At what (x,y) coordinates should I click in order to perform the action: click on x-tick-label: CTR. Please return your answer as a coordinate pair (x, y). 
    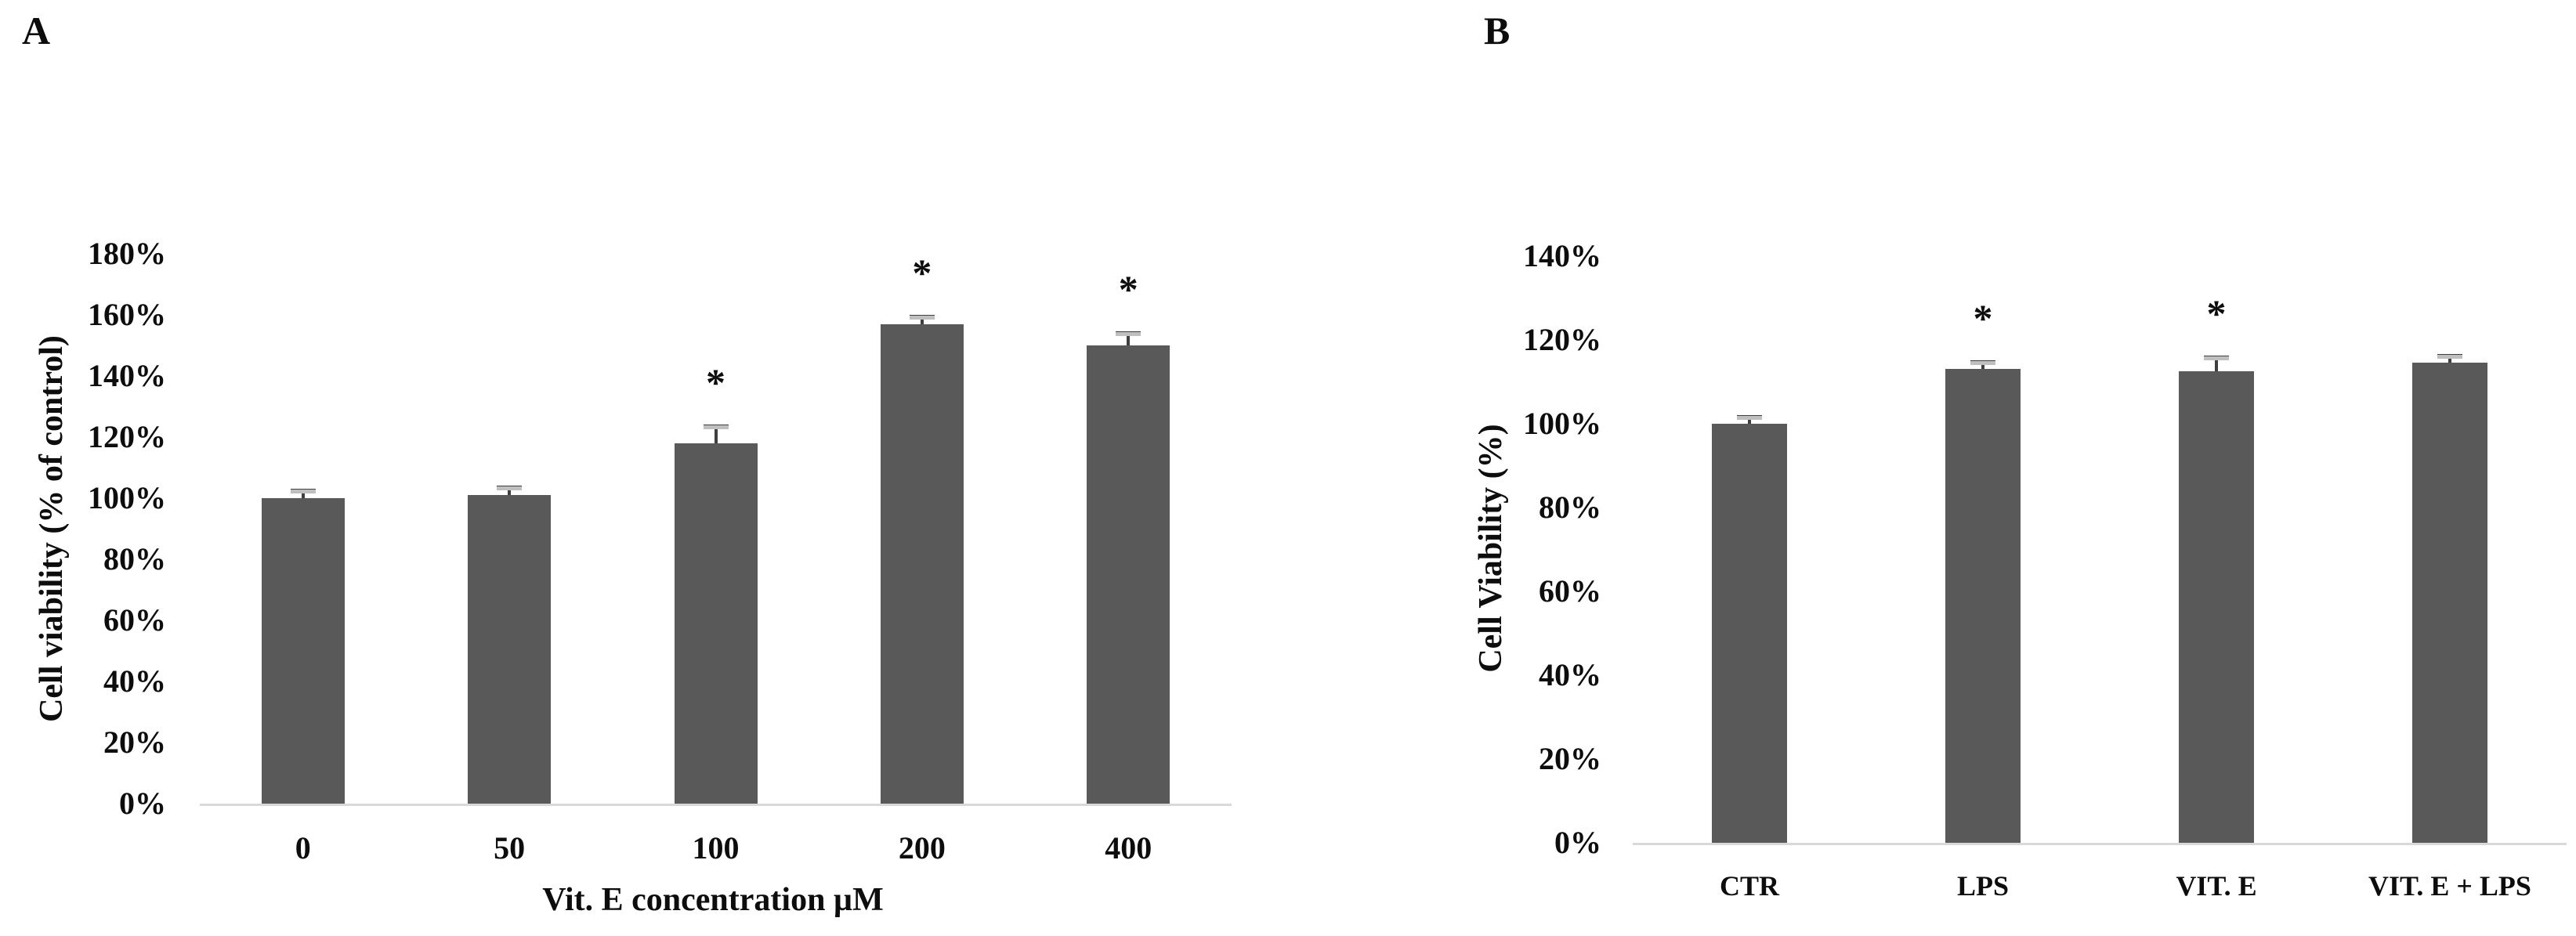
    Looking at the image, I should click on (1749, 886).